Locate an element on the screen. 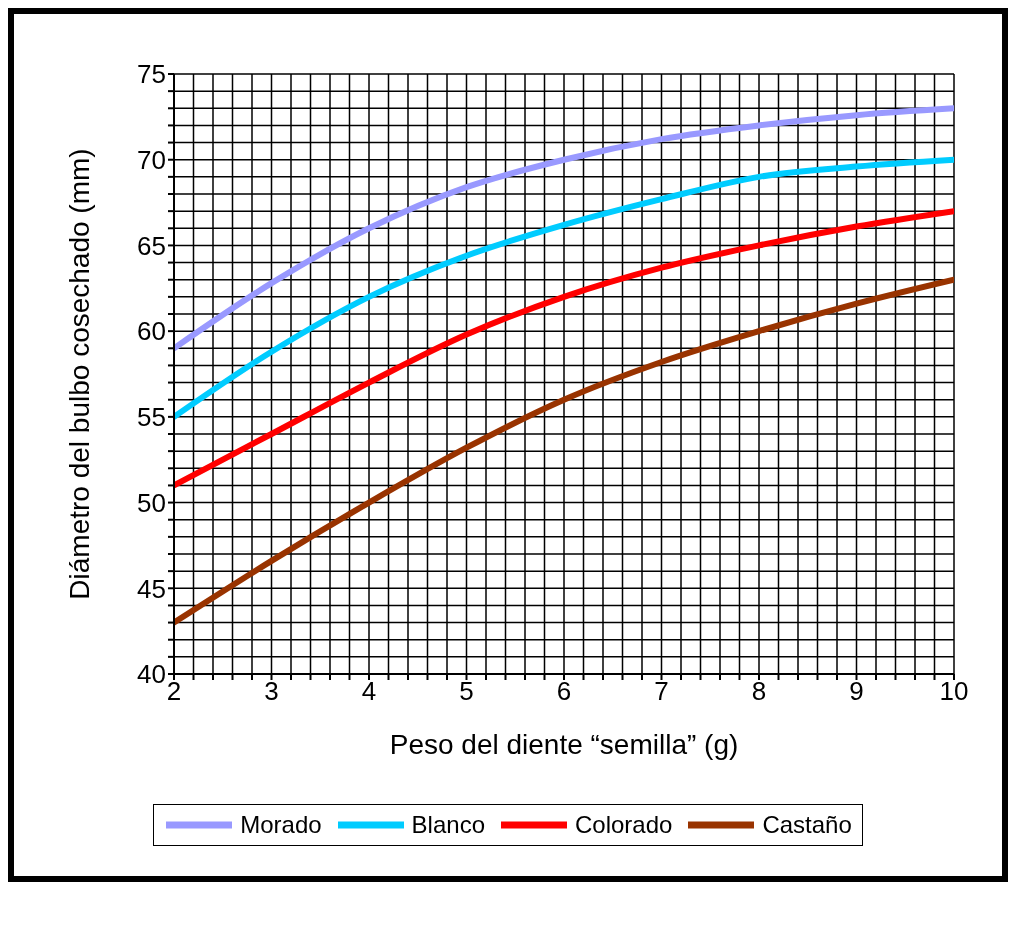 This screenshot has width=1022, height=937. y-axis-title: Diámetro del bulbo cosechado (mm) is located at coordinates (79, 374).